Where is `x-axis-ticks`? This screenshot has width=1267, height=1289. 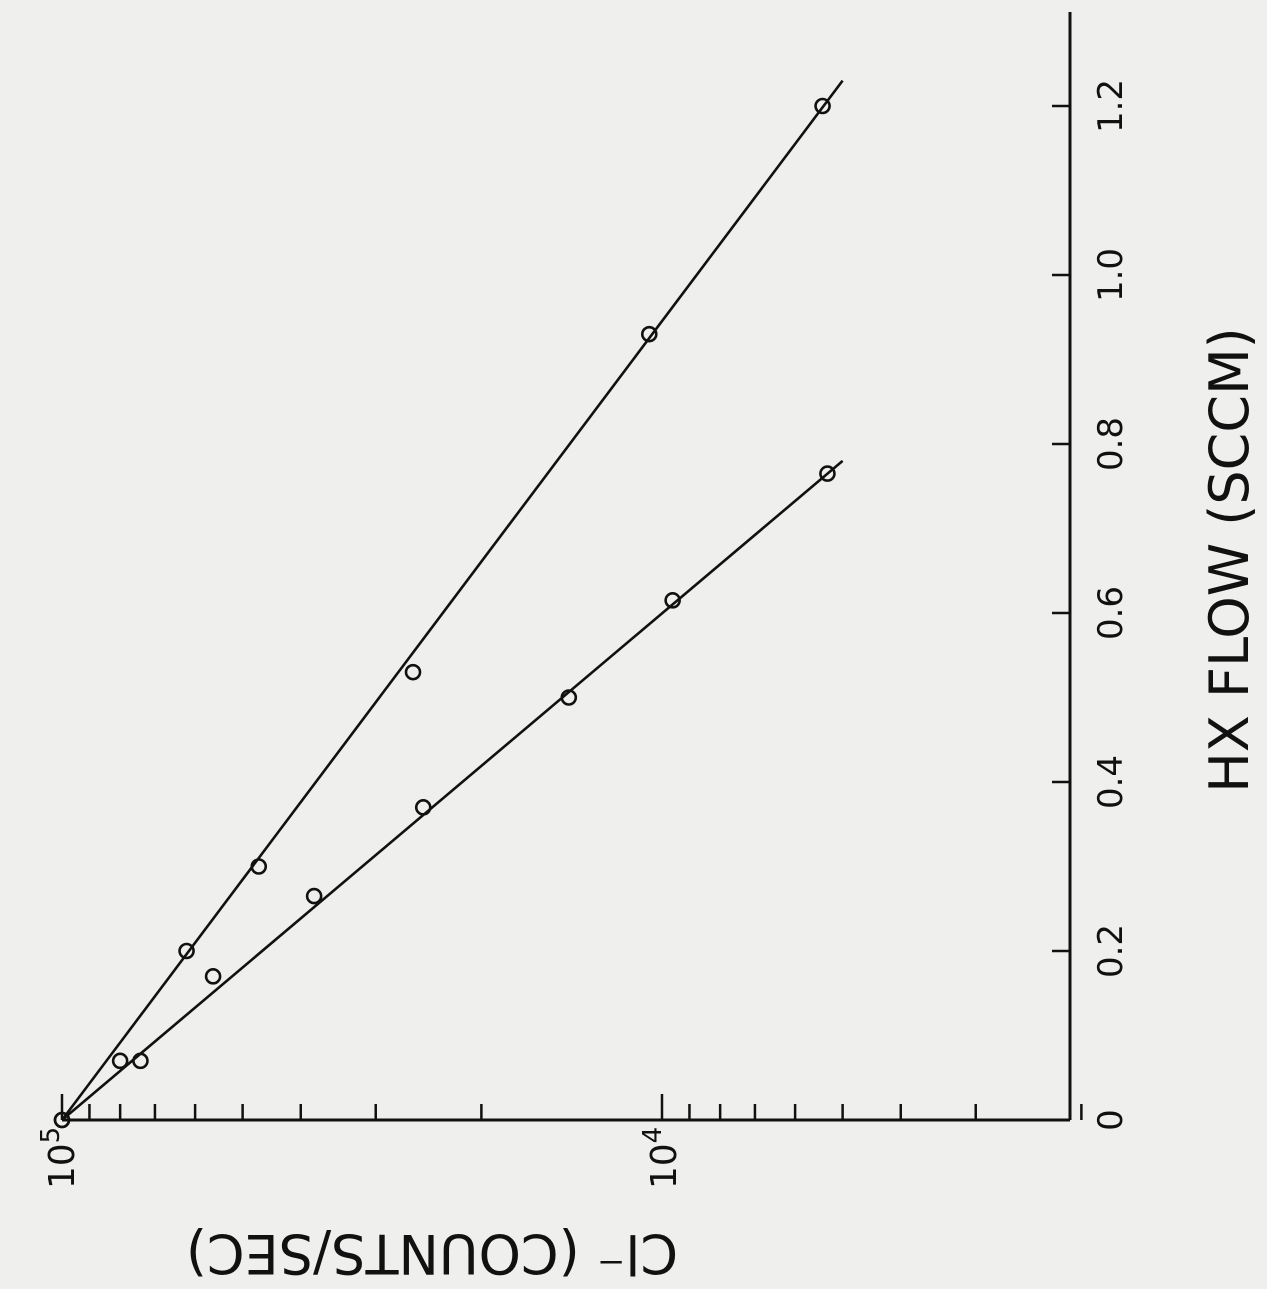 x-axis-ticks is located at coordinates (1061, 613).